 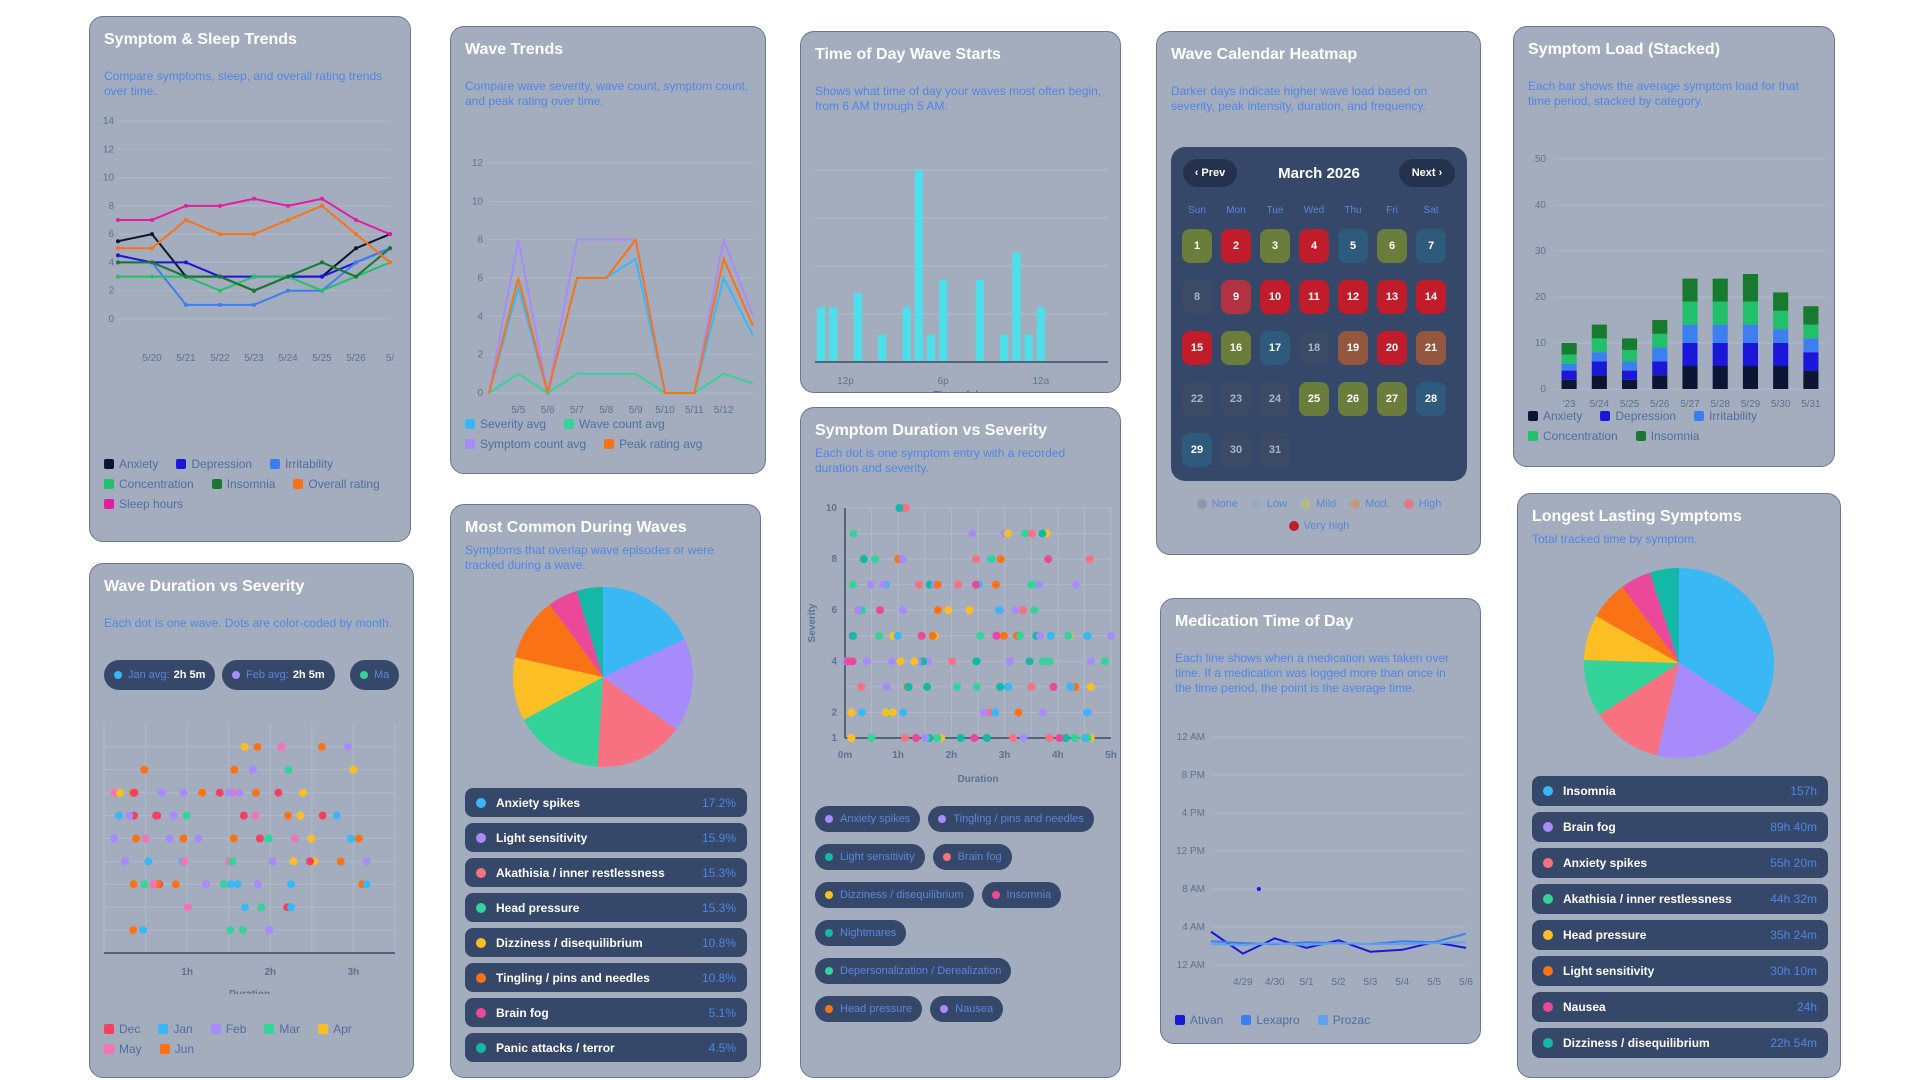 What do you see at coordinates (122, 1029) in the screenshot?
I see `legend-item: Dec` at bounding box center [122, 1029].